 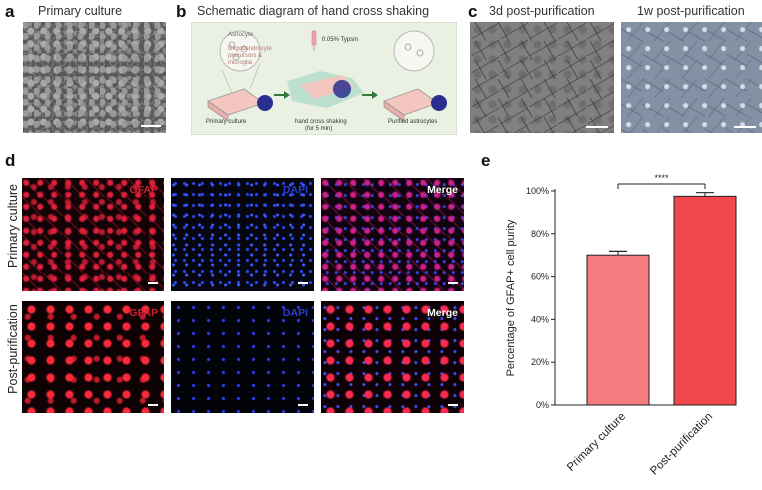 What do you see at coordinates (181, 11) in the screenshot?
I see `panel-b-letter: b` at bounding box center [181, 11].